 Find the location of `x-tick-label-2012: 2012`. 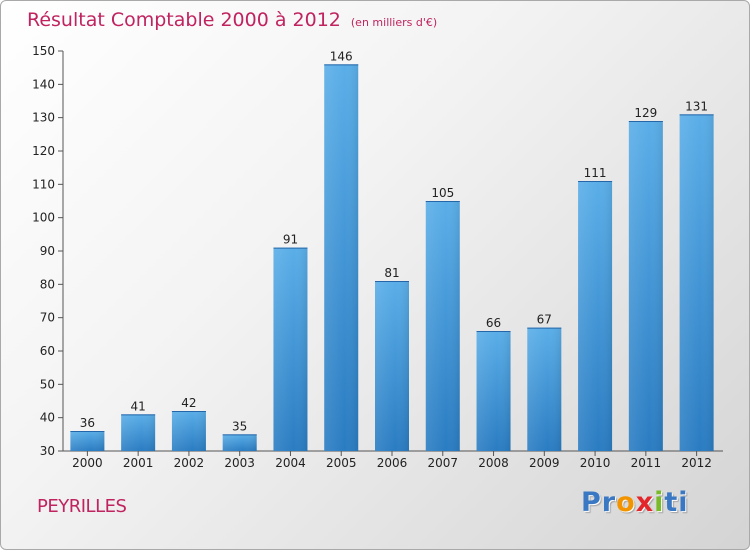

x-tick-label-2012: 2012 is located at coordinates (696, 463).